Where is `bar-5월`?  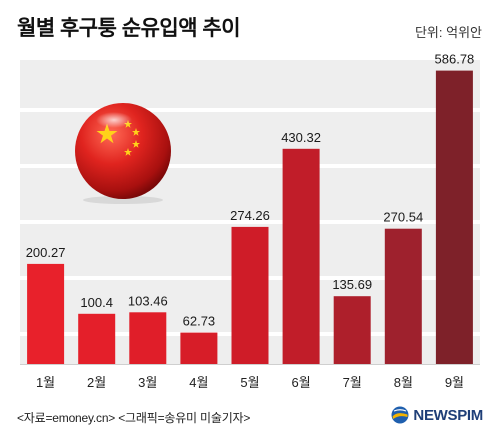 bar-5월 is located at coordinates (250, 295).